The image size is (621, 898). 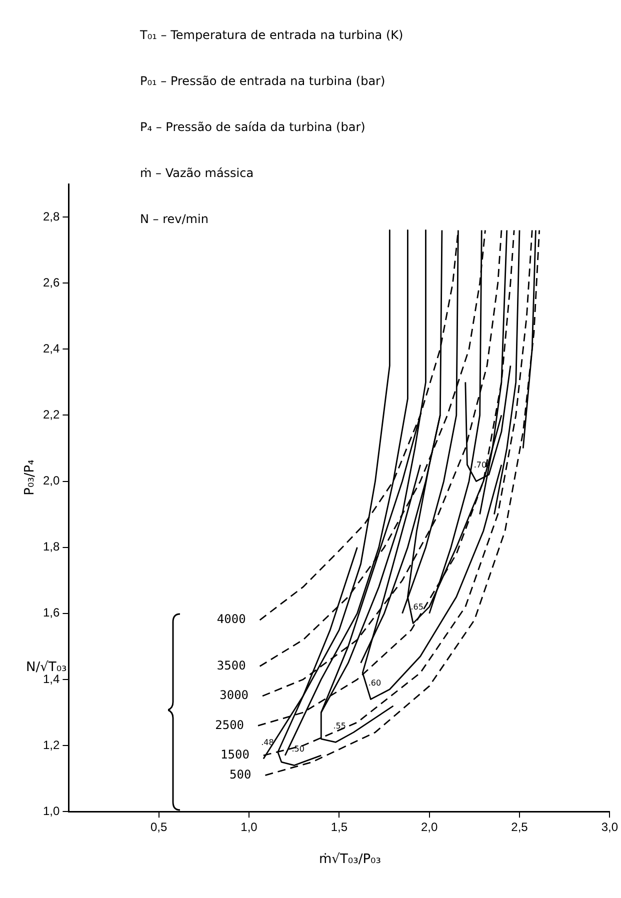 What do you see at coordinates (51, 415) in the screenshot?
I see `y-tick-label: 2,2` at bounding box center [51, 415].